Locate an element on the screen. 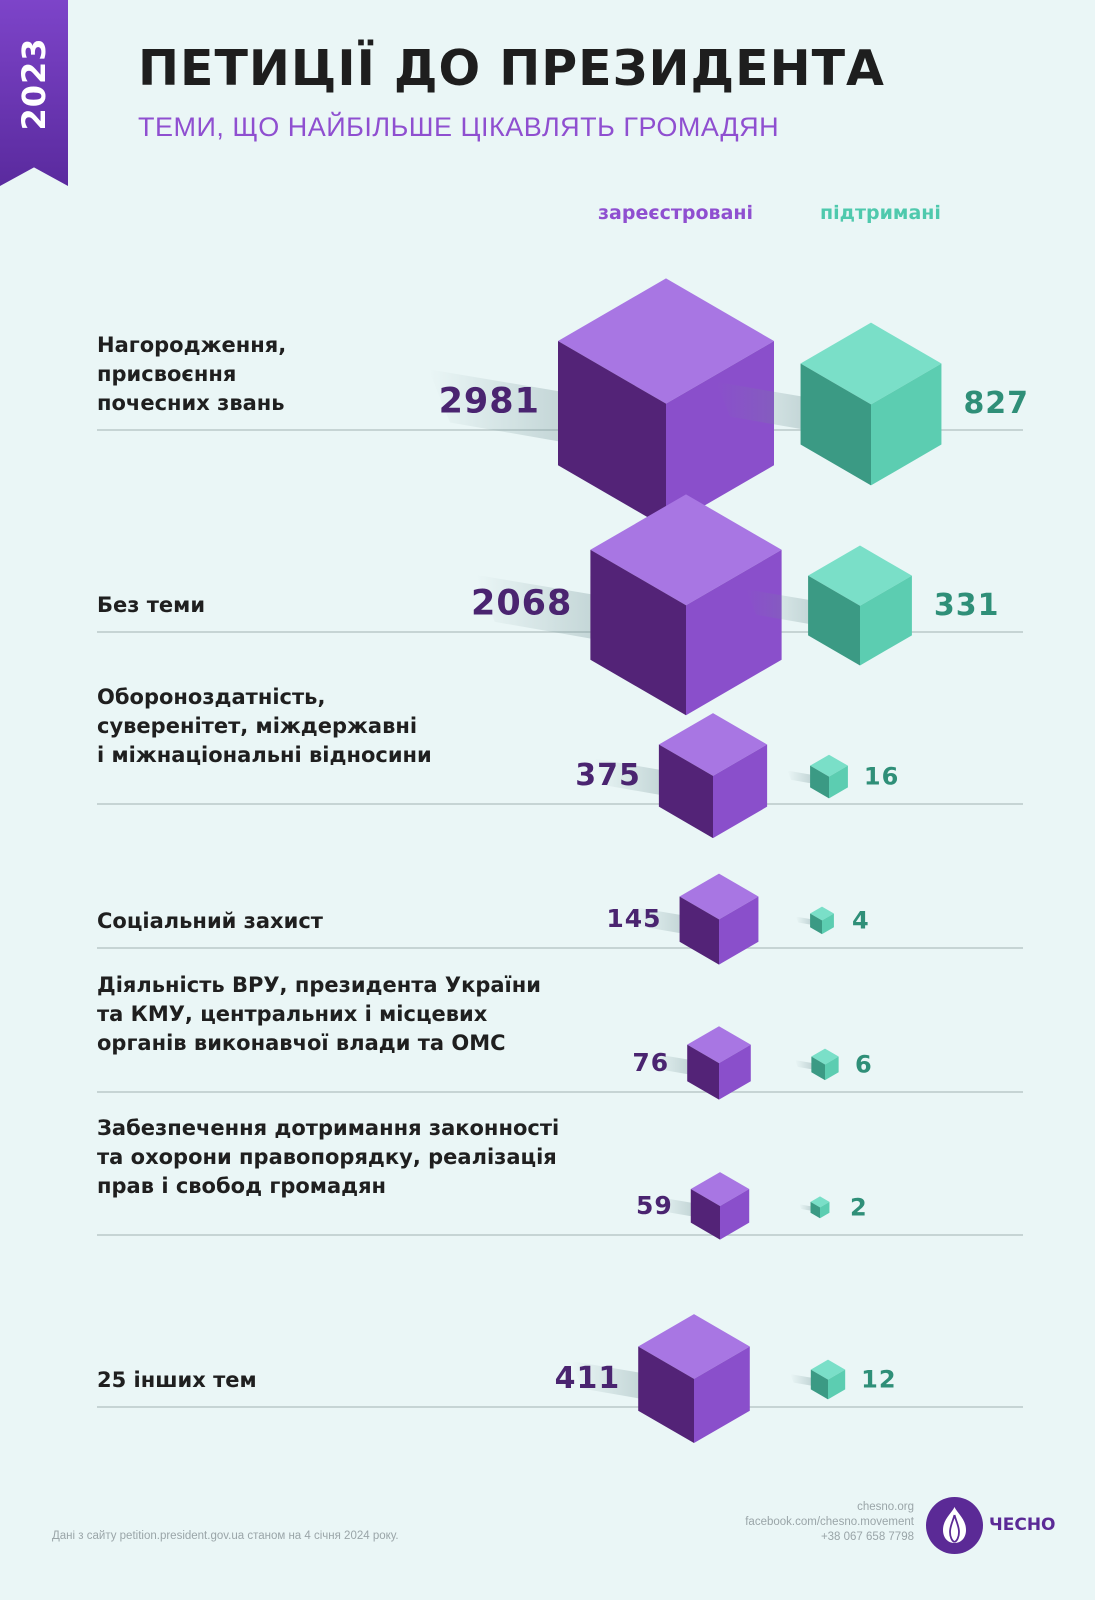 The height and width of the screenshot is (1600, 1095). category-label-line: Без теми is located at coordinates (151, 605).